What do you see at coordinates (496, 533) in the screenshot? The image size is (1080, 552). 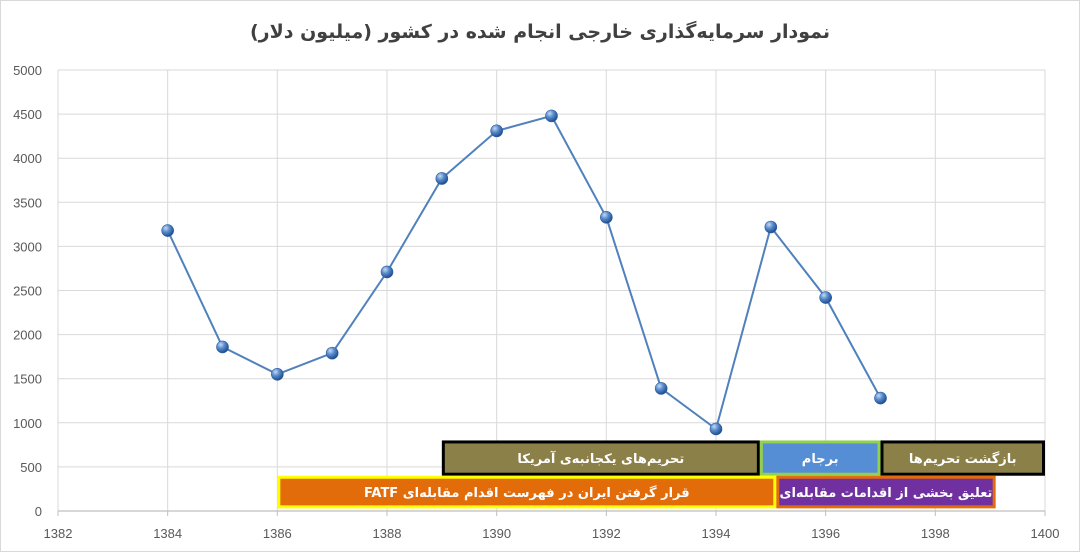 I see `x-tick-label: 1390` at bounding box center [496, 533].